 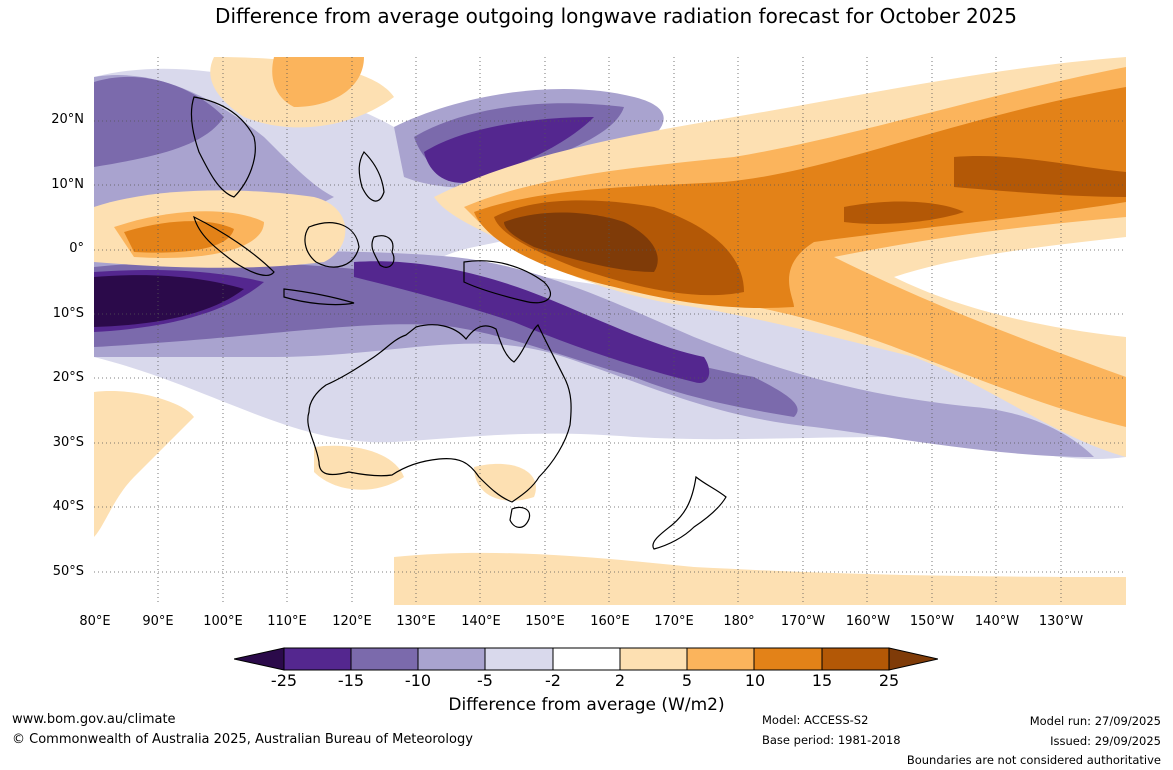 I want to click on indochina-outline, so click(x=223, y=147).